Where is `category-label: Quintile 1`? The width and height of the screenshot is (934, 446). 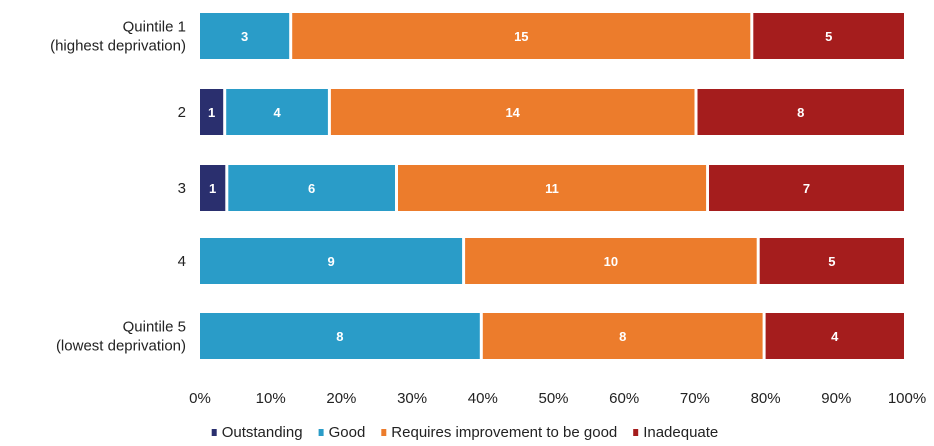
category-label: Quintile 1 is located at coordinates (154, 27).